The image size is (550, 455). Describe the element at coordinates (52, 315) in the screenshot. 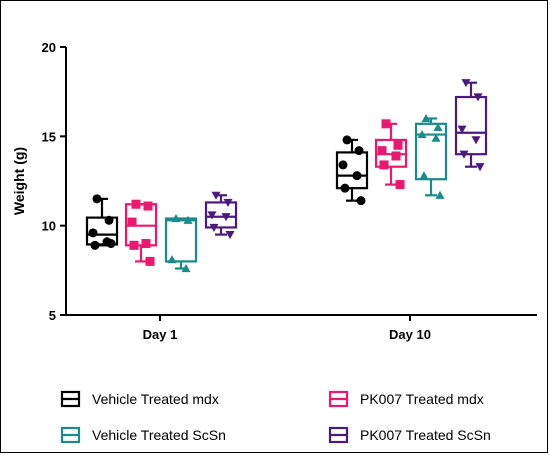

I see `y-tick-label: 5` at that location.